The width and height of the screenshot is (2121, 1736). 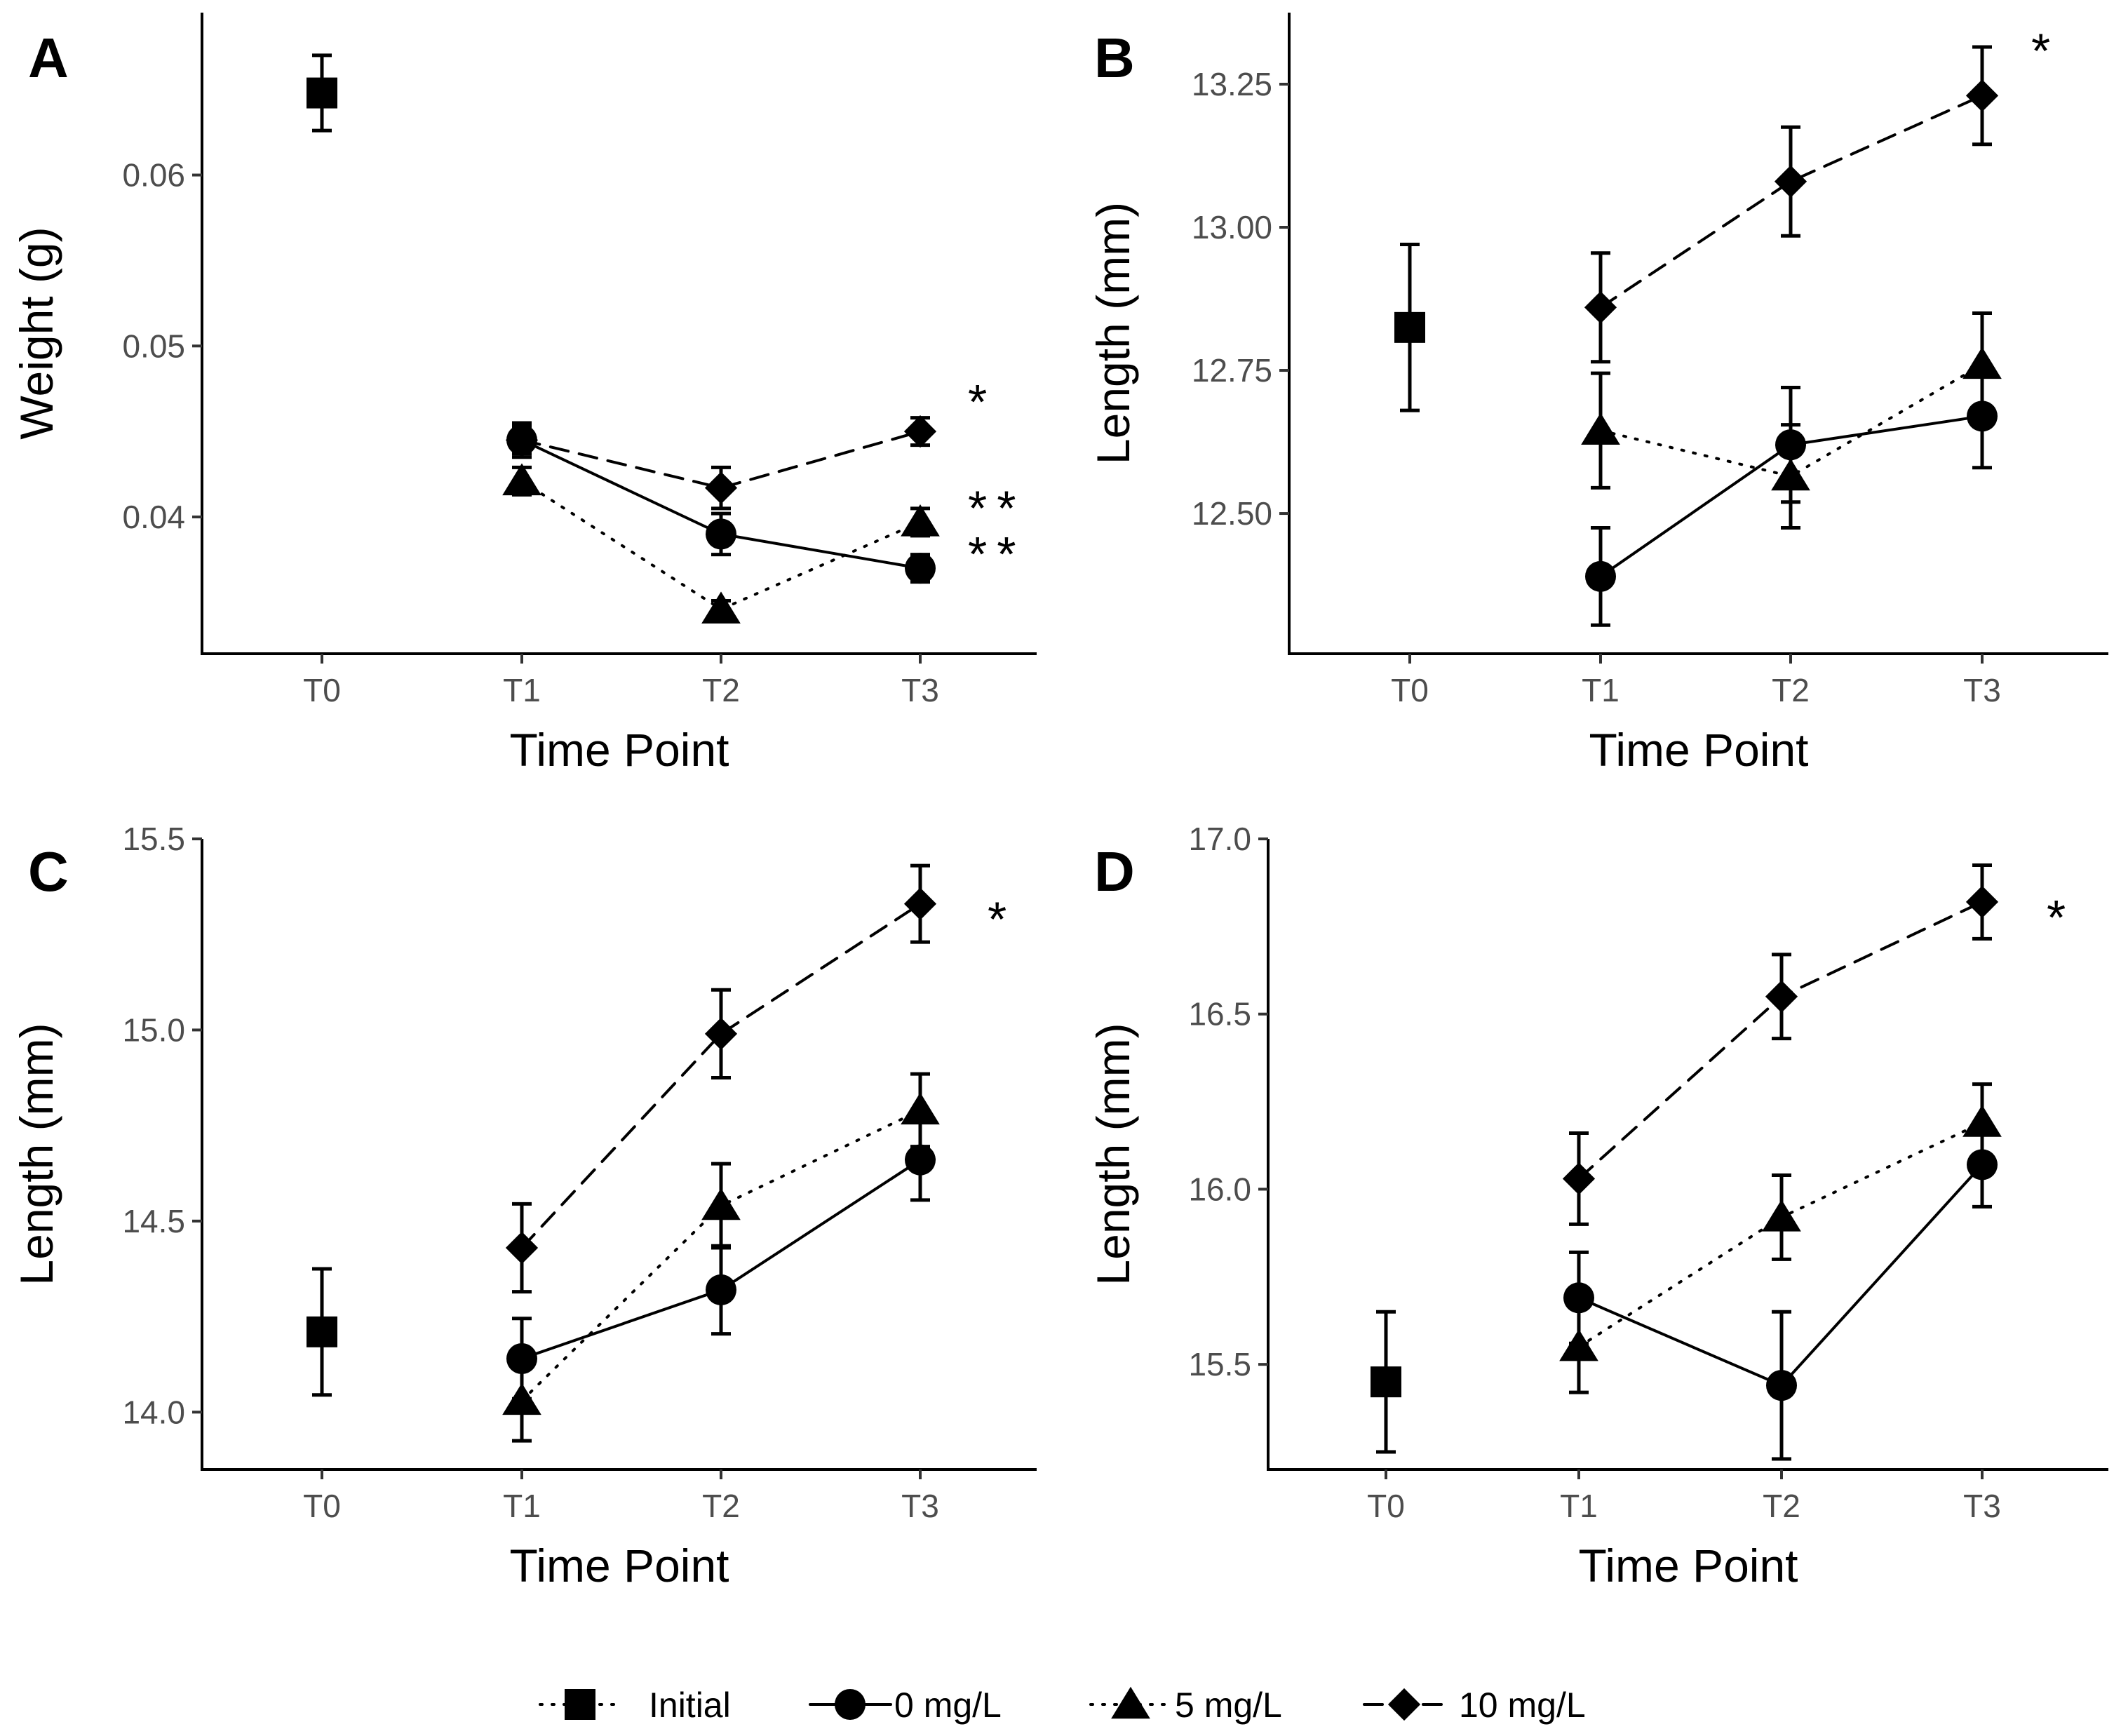 What do you see at coordinates (1232, 84) in the screenshot?
I see `y-tick-label: 13.25` at bounding box center [1232, 84].